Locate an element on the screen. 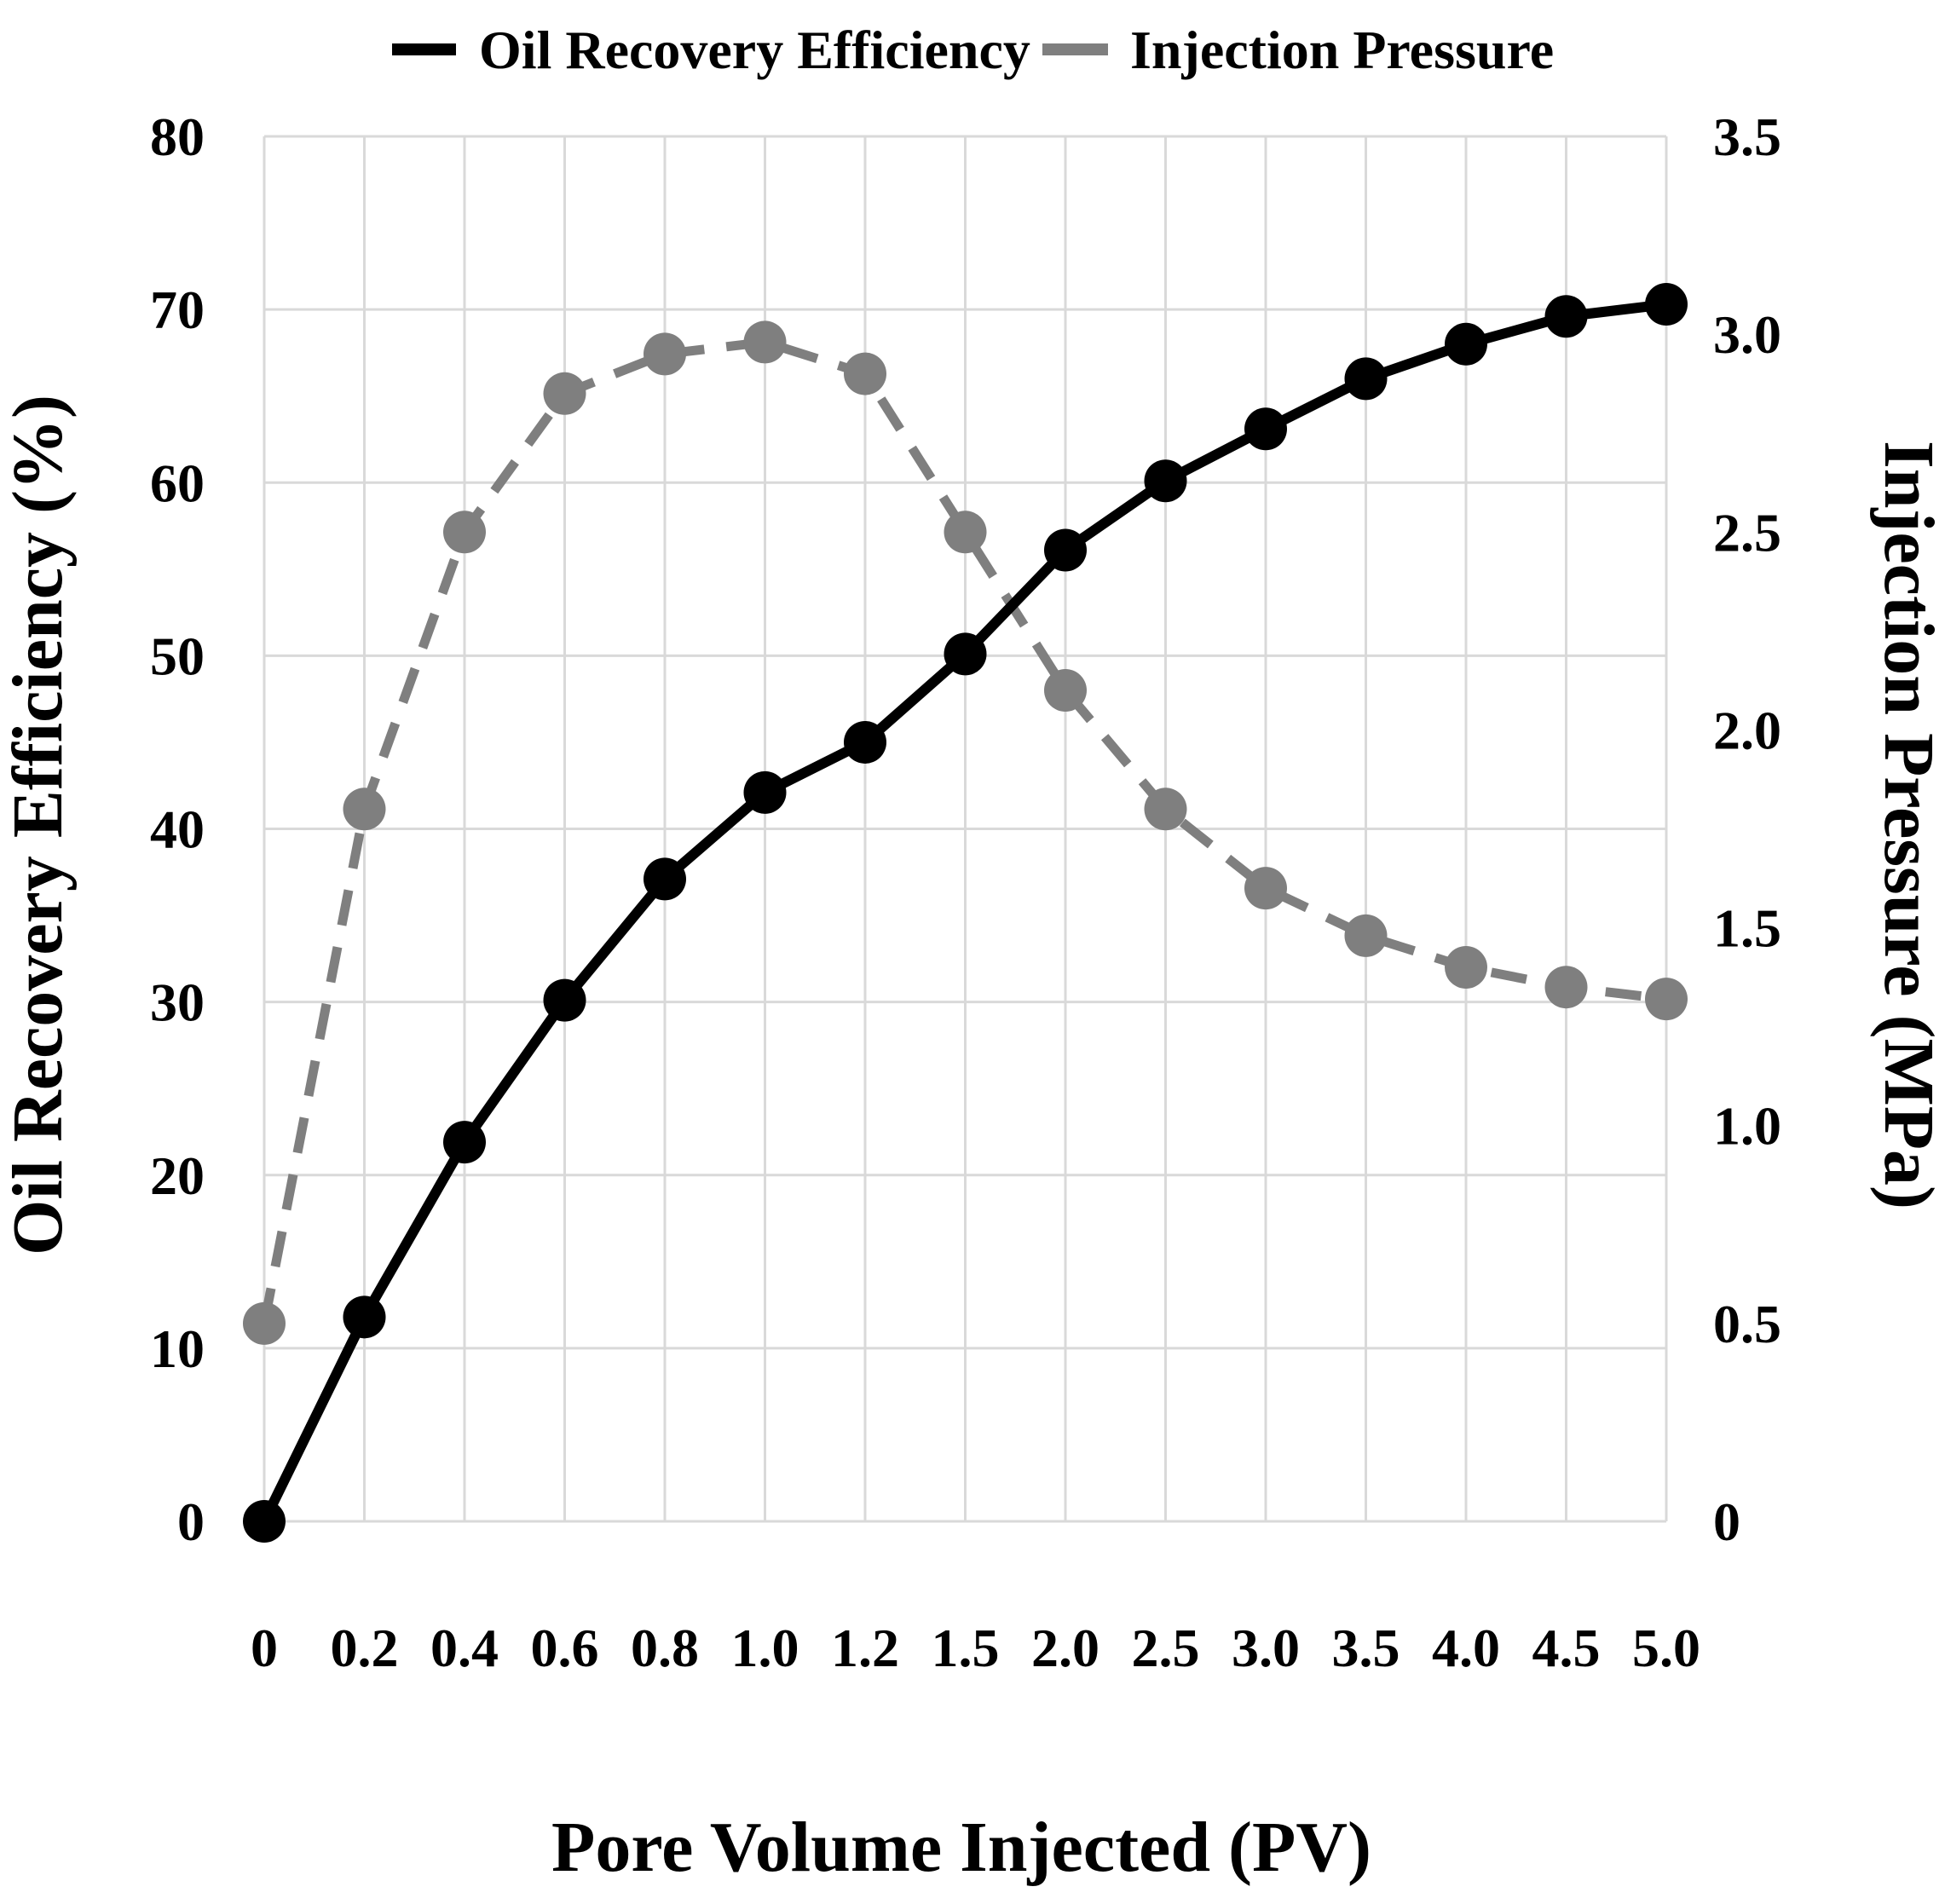  y-tick-label-left-3: 30 is located at coordinates (178, 1002).